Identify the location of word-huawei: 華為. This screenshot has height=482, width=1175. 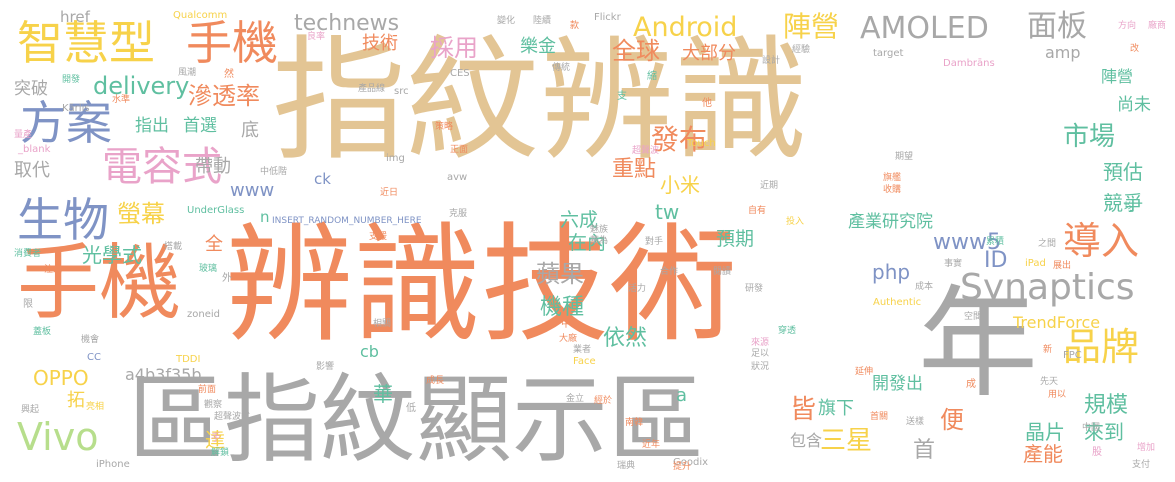
(599, 241).